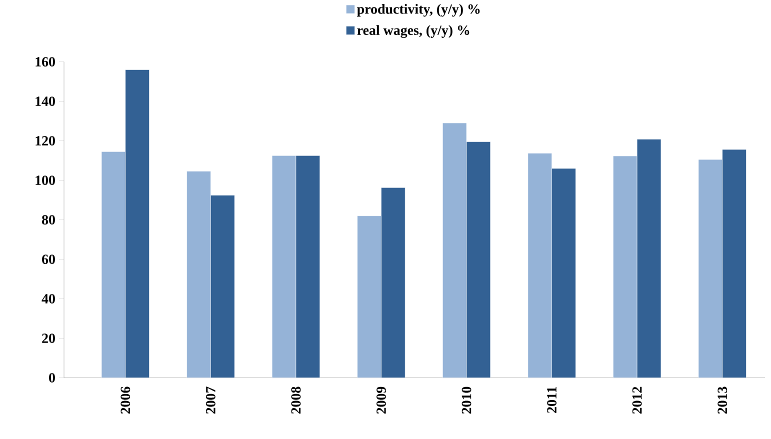 Image resolution: width=771 pixels, height=439 pixels. What do you see at coordinates (637, 400) in the screenshot?
I see `x-tick-label: 2012` at bounding box center [637, 400].